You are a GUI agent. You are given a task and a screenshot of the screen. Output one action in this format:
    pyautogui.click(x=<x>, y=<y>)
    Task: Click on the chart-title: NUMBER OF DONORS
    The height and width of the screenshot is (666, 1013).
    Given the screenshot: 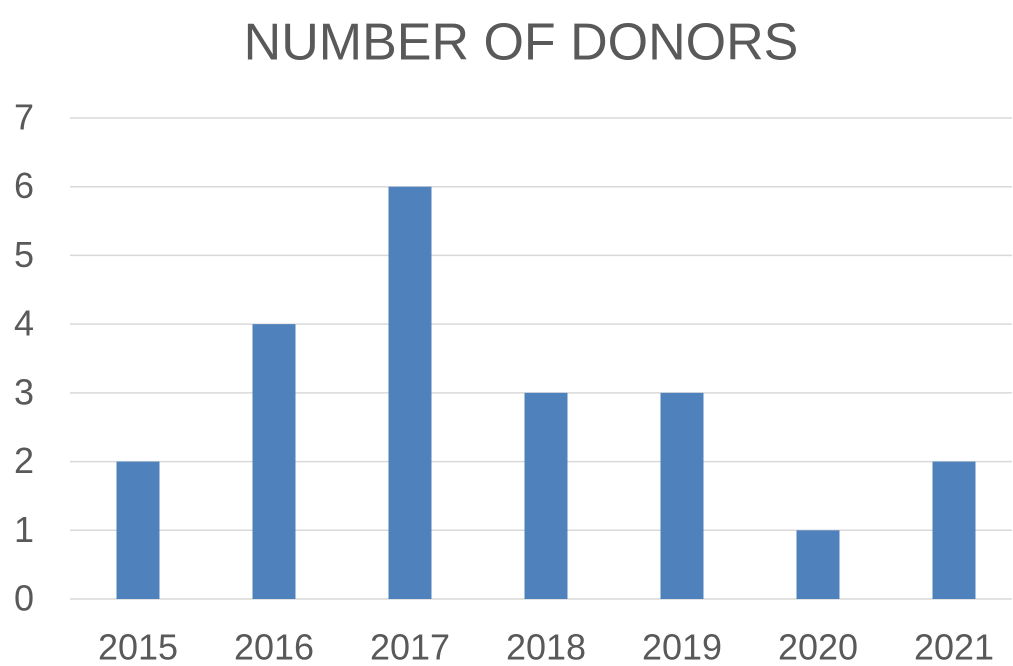 What is the action you would take?
    pyautogui.click(x=521, y=43)
    